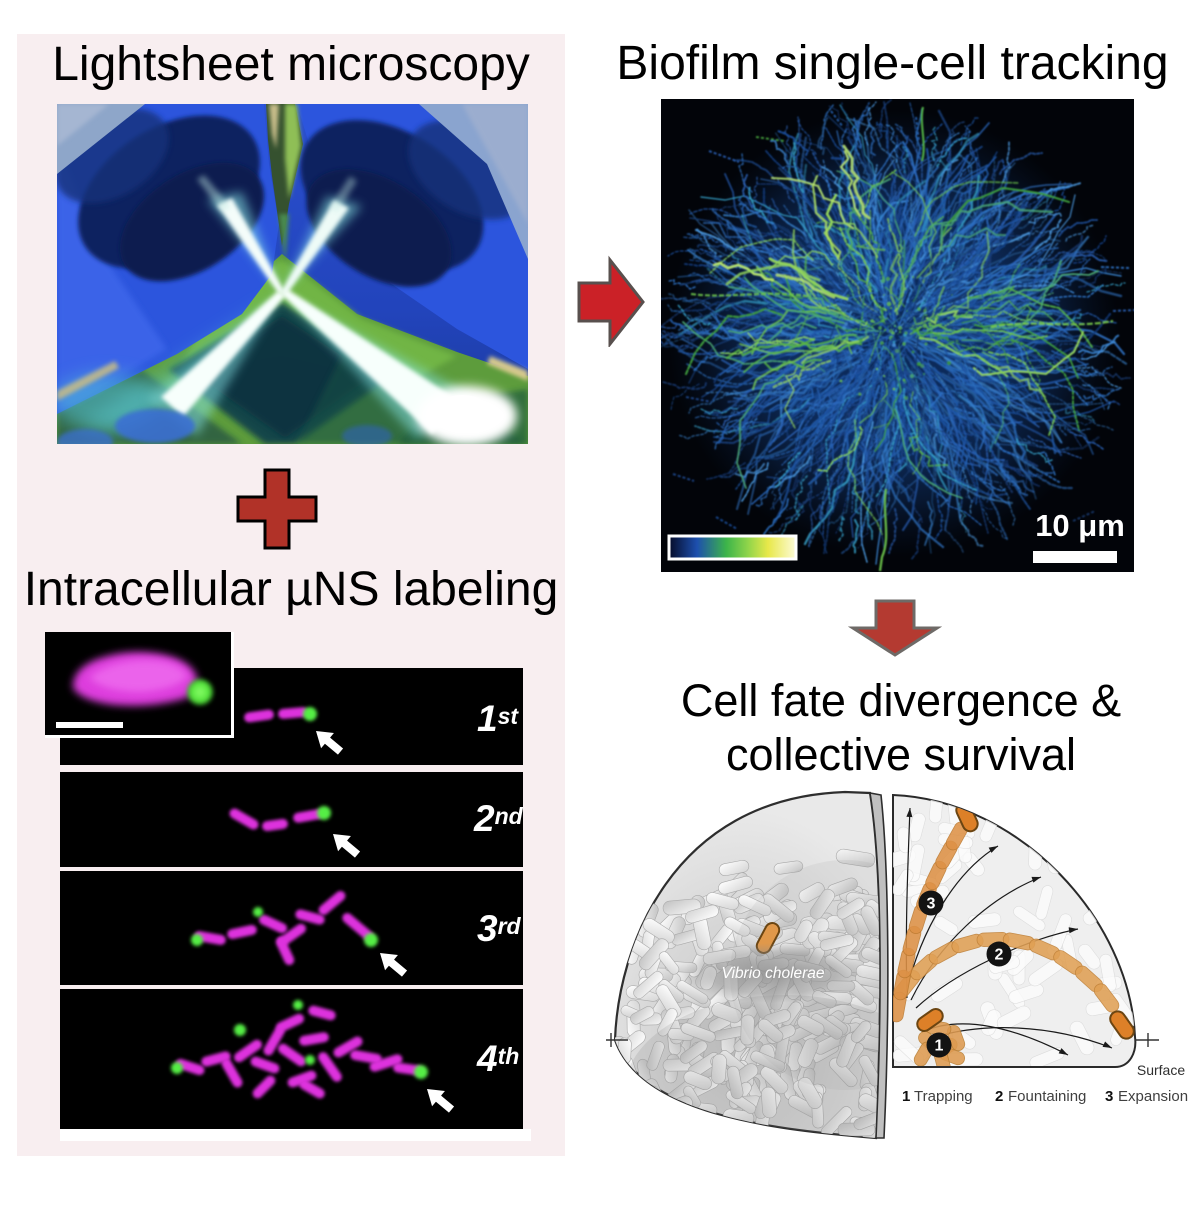 The width and height of the screenshot is (1200, 1210). I want to click on svg-text: Surface, so click(1161, 1070).